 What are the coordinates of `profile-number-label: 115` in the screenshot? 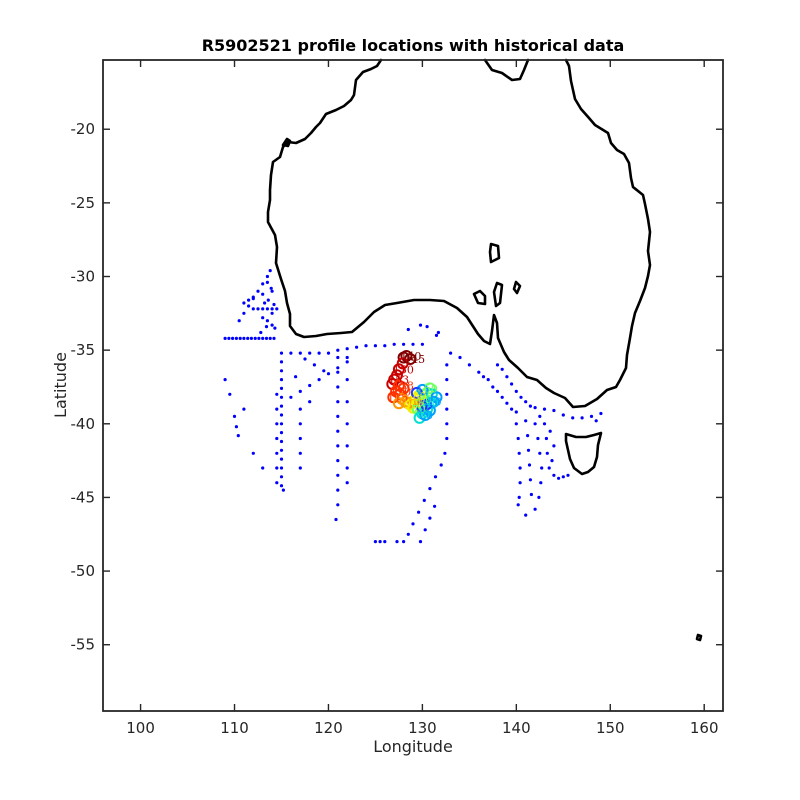 It's located at (397, 397).